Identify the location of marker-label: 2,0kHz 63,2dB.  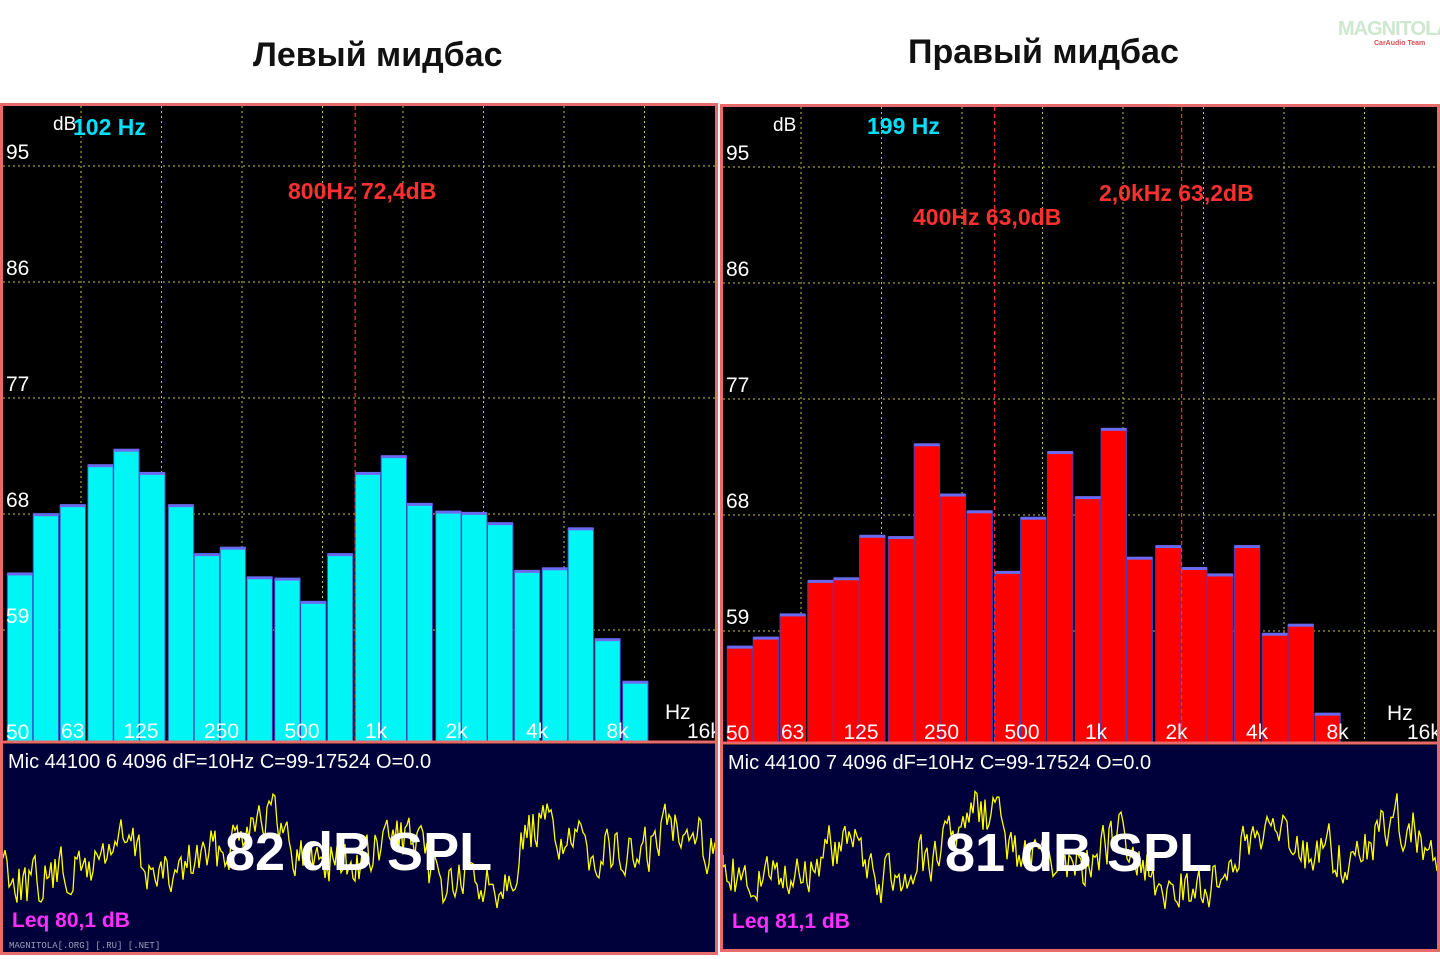
(1176, 193).